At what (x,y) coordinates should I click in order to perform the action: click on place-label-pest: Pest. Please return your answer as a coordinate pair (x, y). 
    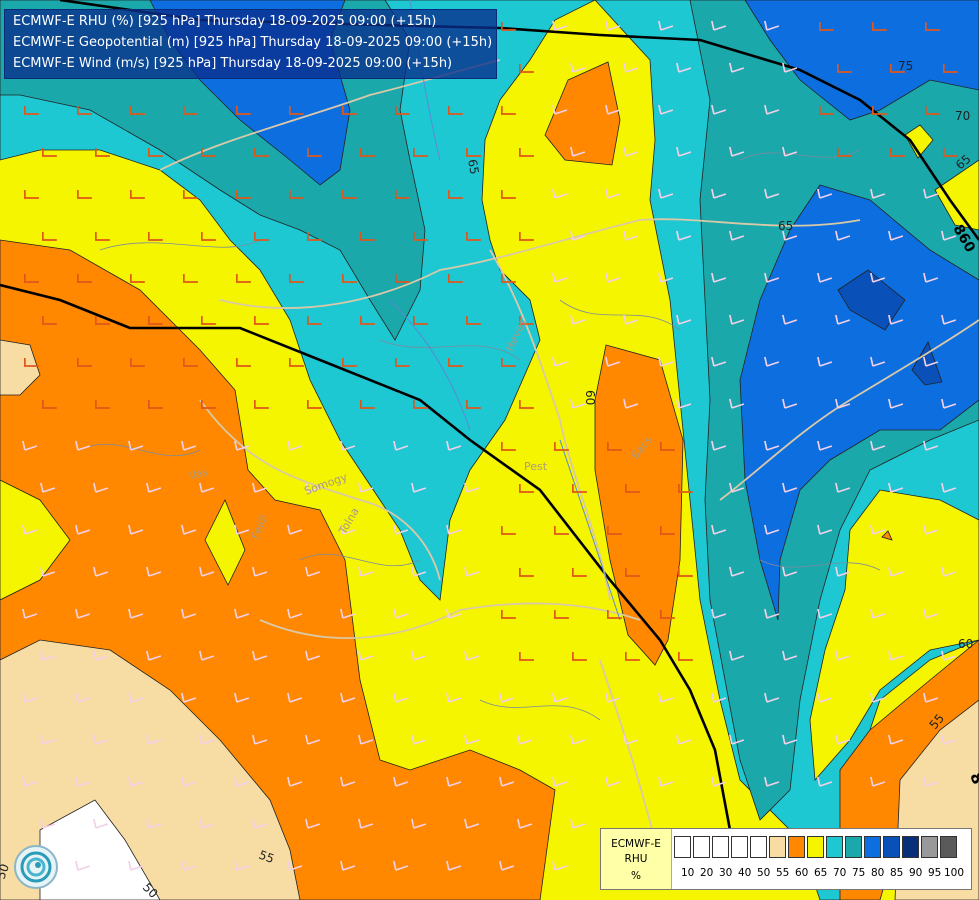
    Looking at the image, I should click on (536, 466).